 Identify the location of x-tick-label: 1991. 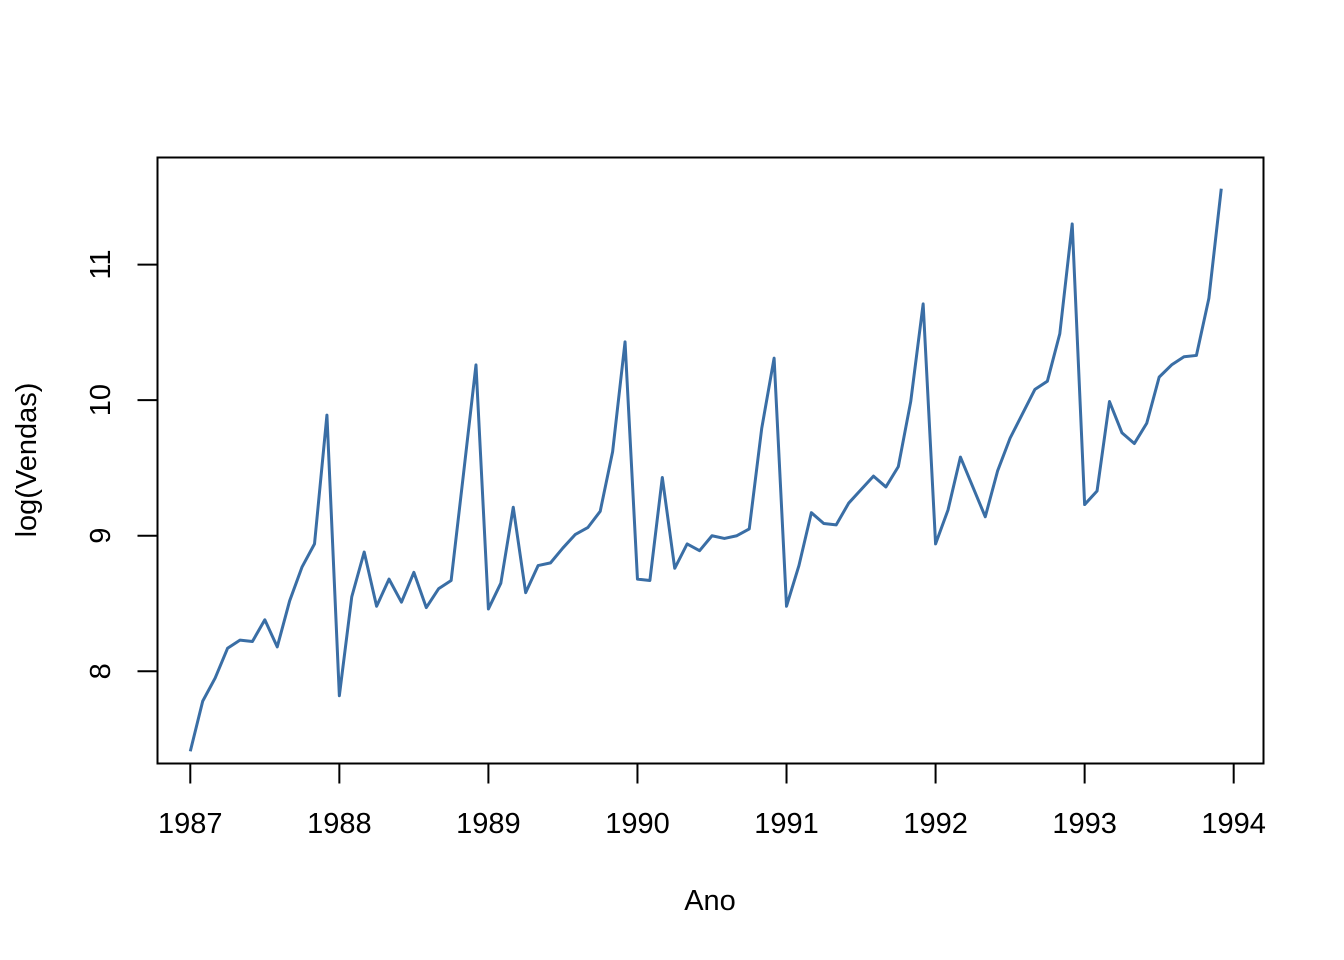
(786, 824).